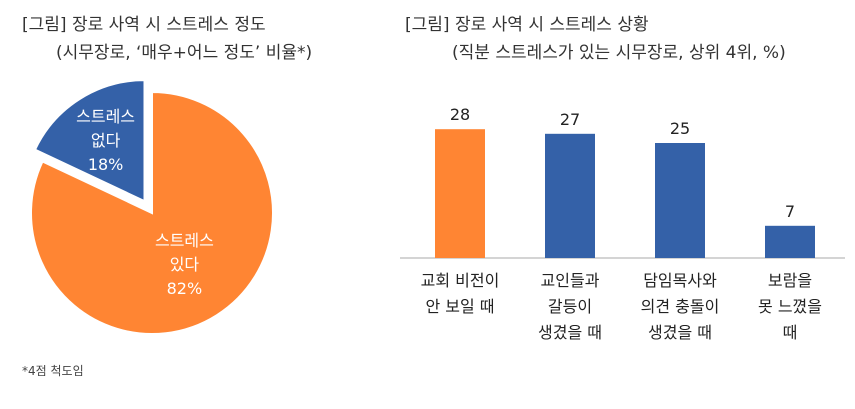 This screenshot has height=409, width=855. Describe the element at coordinates (790, 306) in the screenshot. I see `category-label: 못 느꼈을` at that location.